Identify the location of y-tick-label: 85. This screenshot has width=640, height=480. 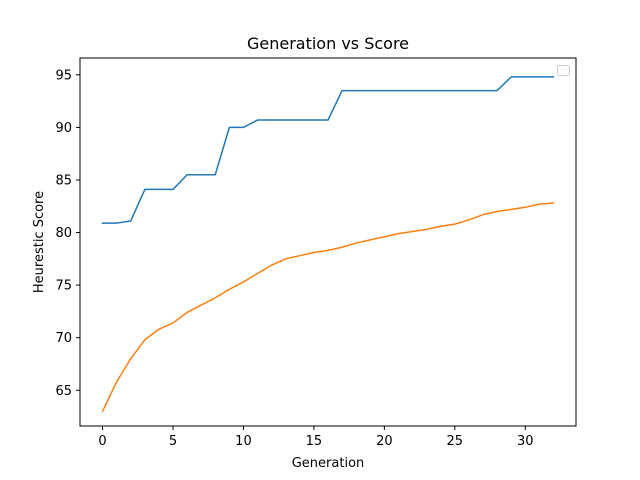
(63, 180).